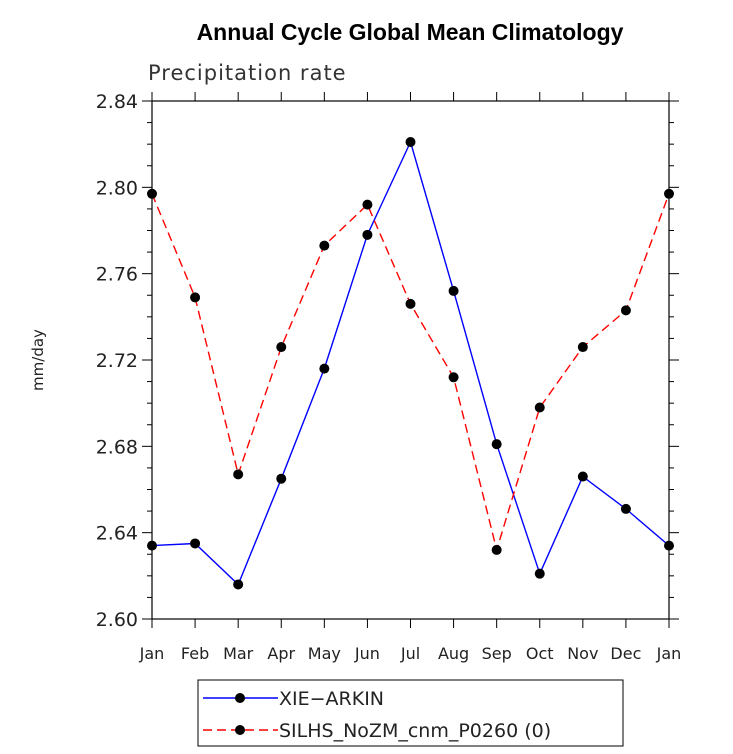 The height and width of the screenshot is (754, 733). Describe the element at coordinates (117, 102) in the screenshot. I see `y-tick-label: 2.84` at that location.